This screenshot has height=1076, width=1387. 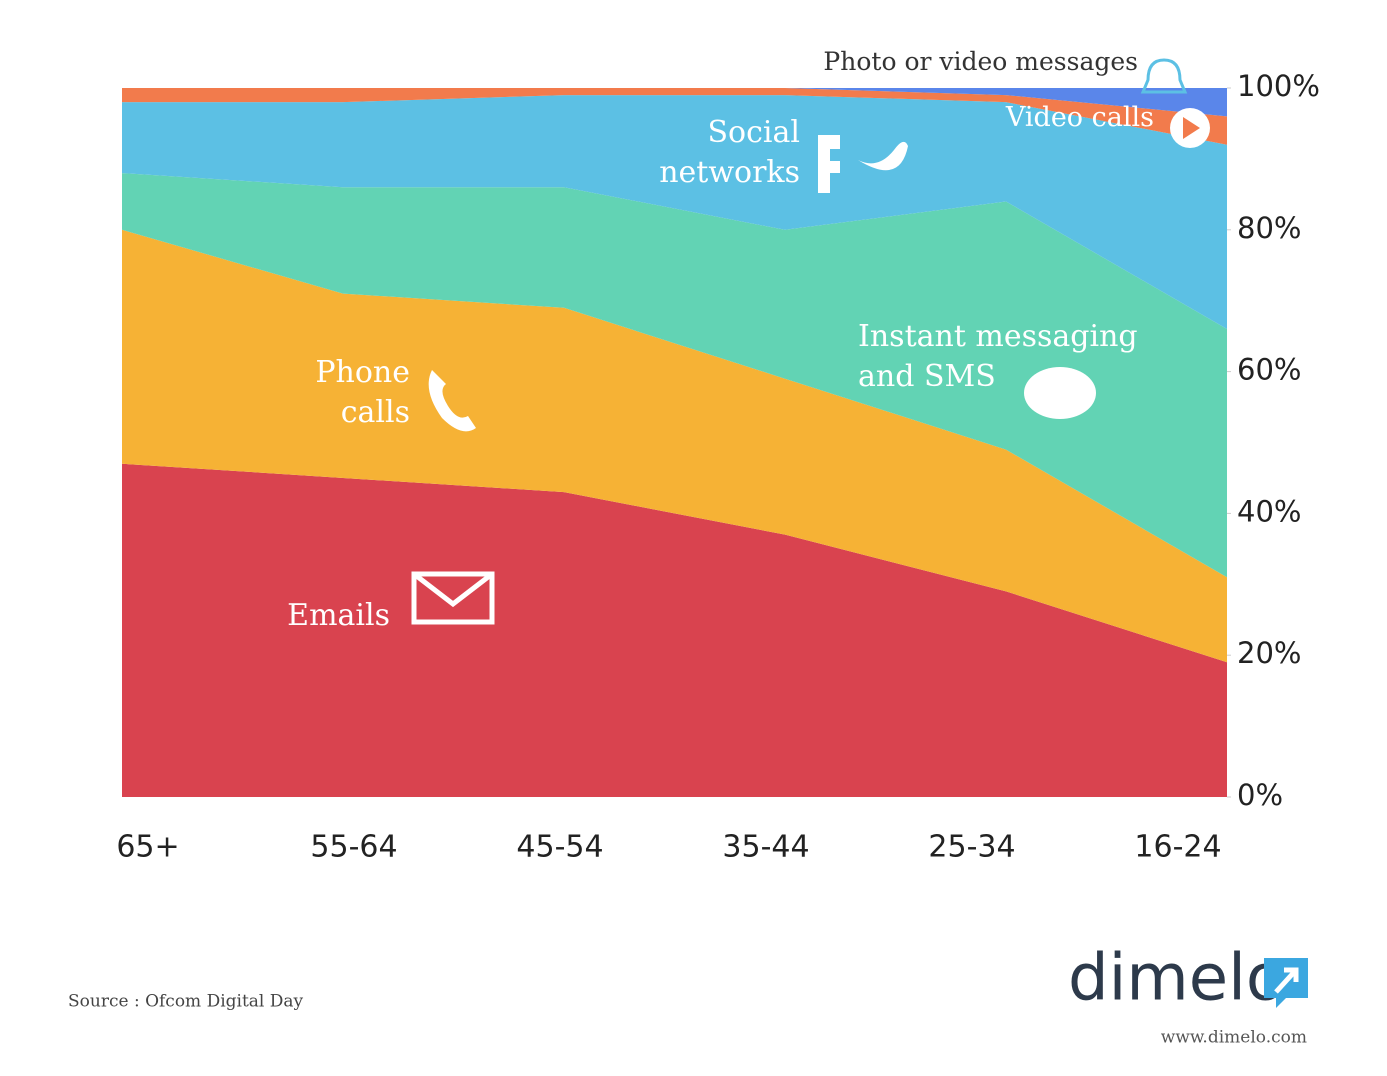 I want to click on y-tick-label: 0%, so click(x=1260, y=795).